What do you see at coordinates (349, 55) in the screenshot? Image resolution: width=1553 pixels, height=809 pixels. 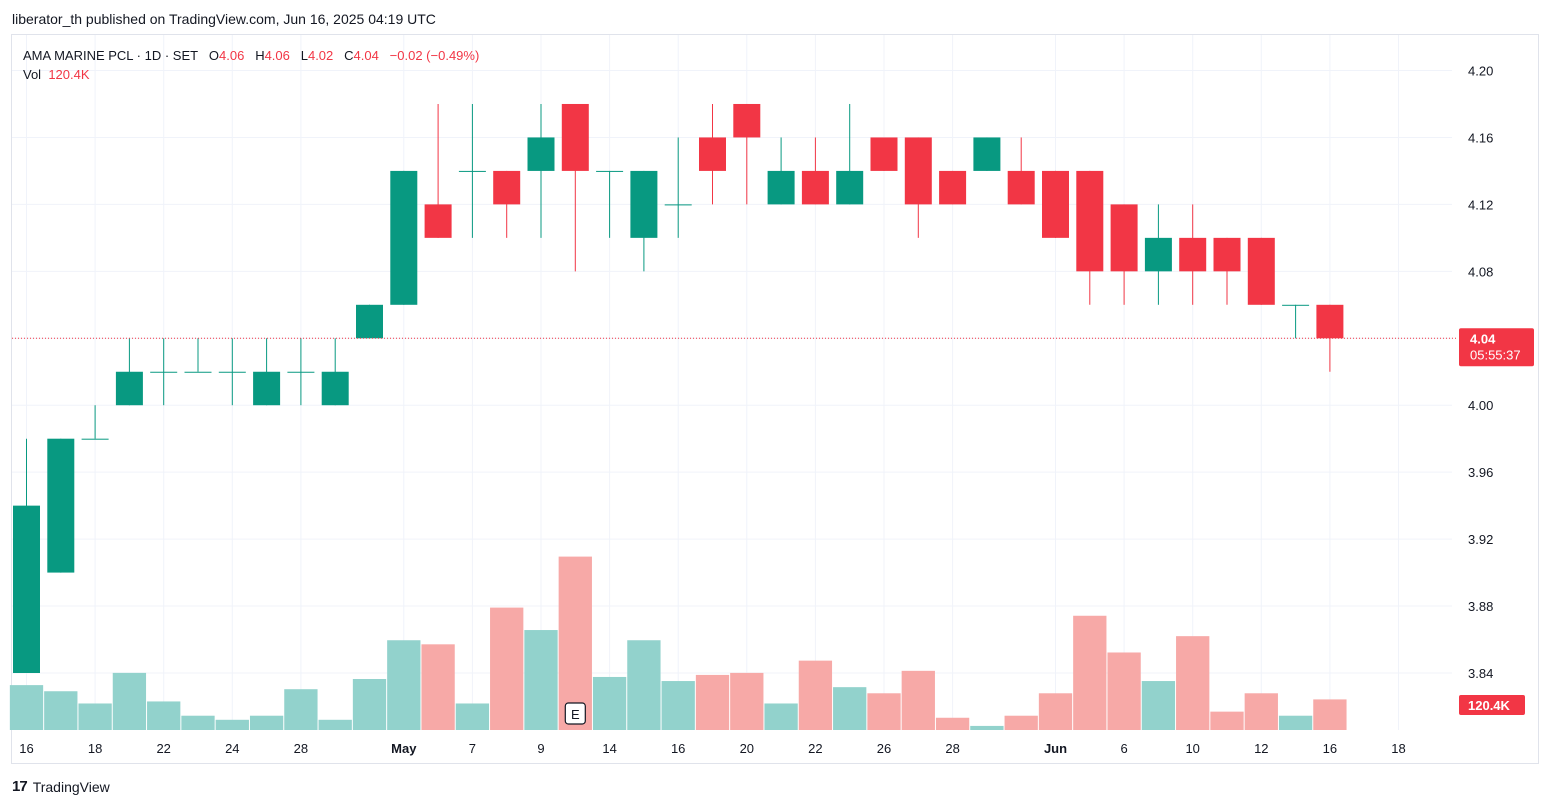 I see `legend-close-label: C` at bounding box center [349, 55].